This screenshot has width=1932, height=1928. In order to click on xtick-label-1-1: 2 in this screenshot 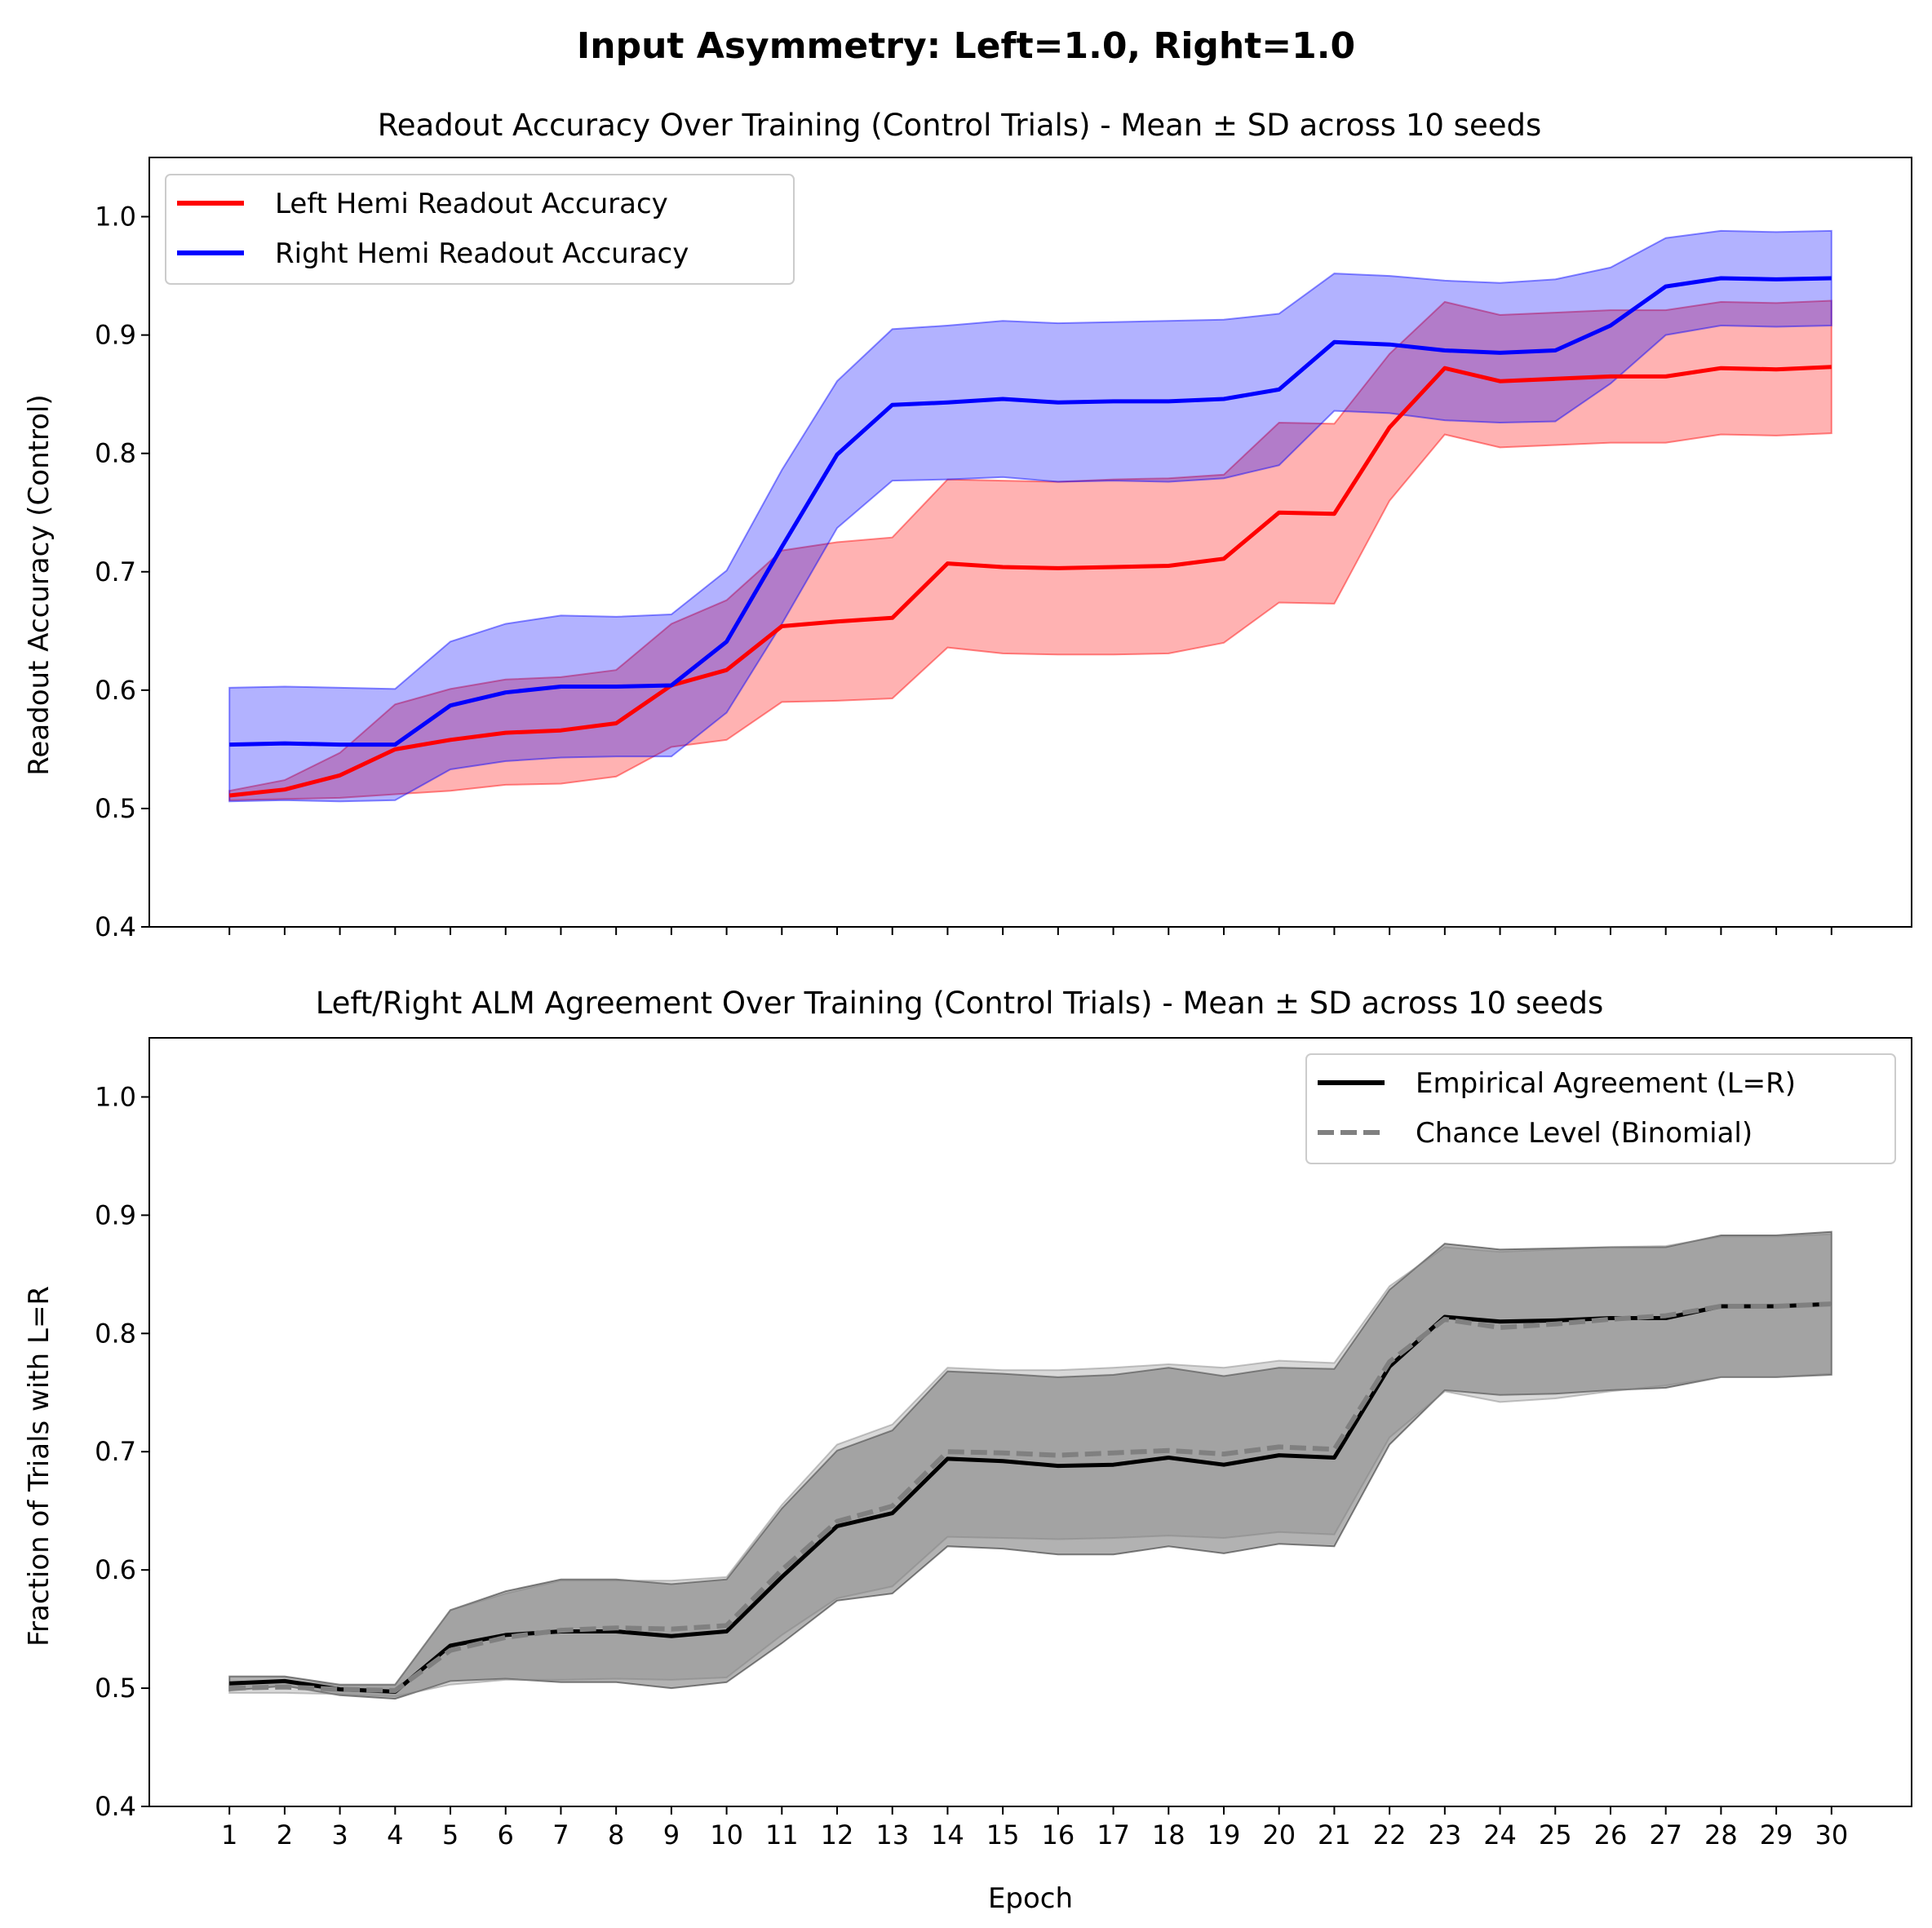, I will do `click(285, 1834)`.